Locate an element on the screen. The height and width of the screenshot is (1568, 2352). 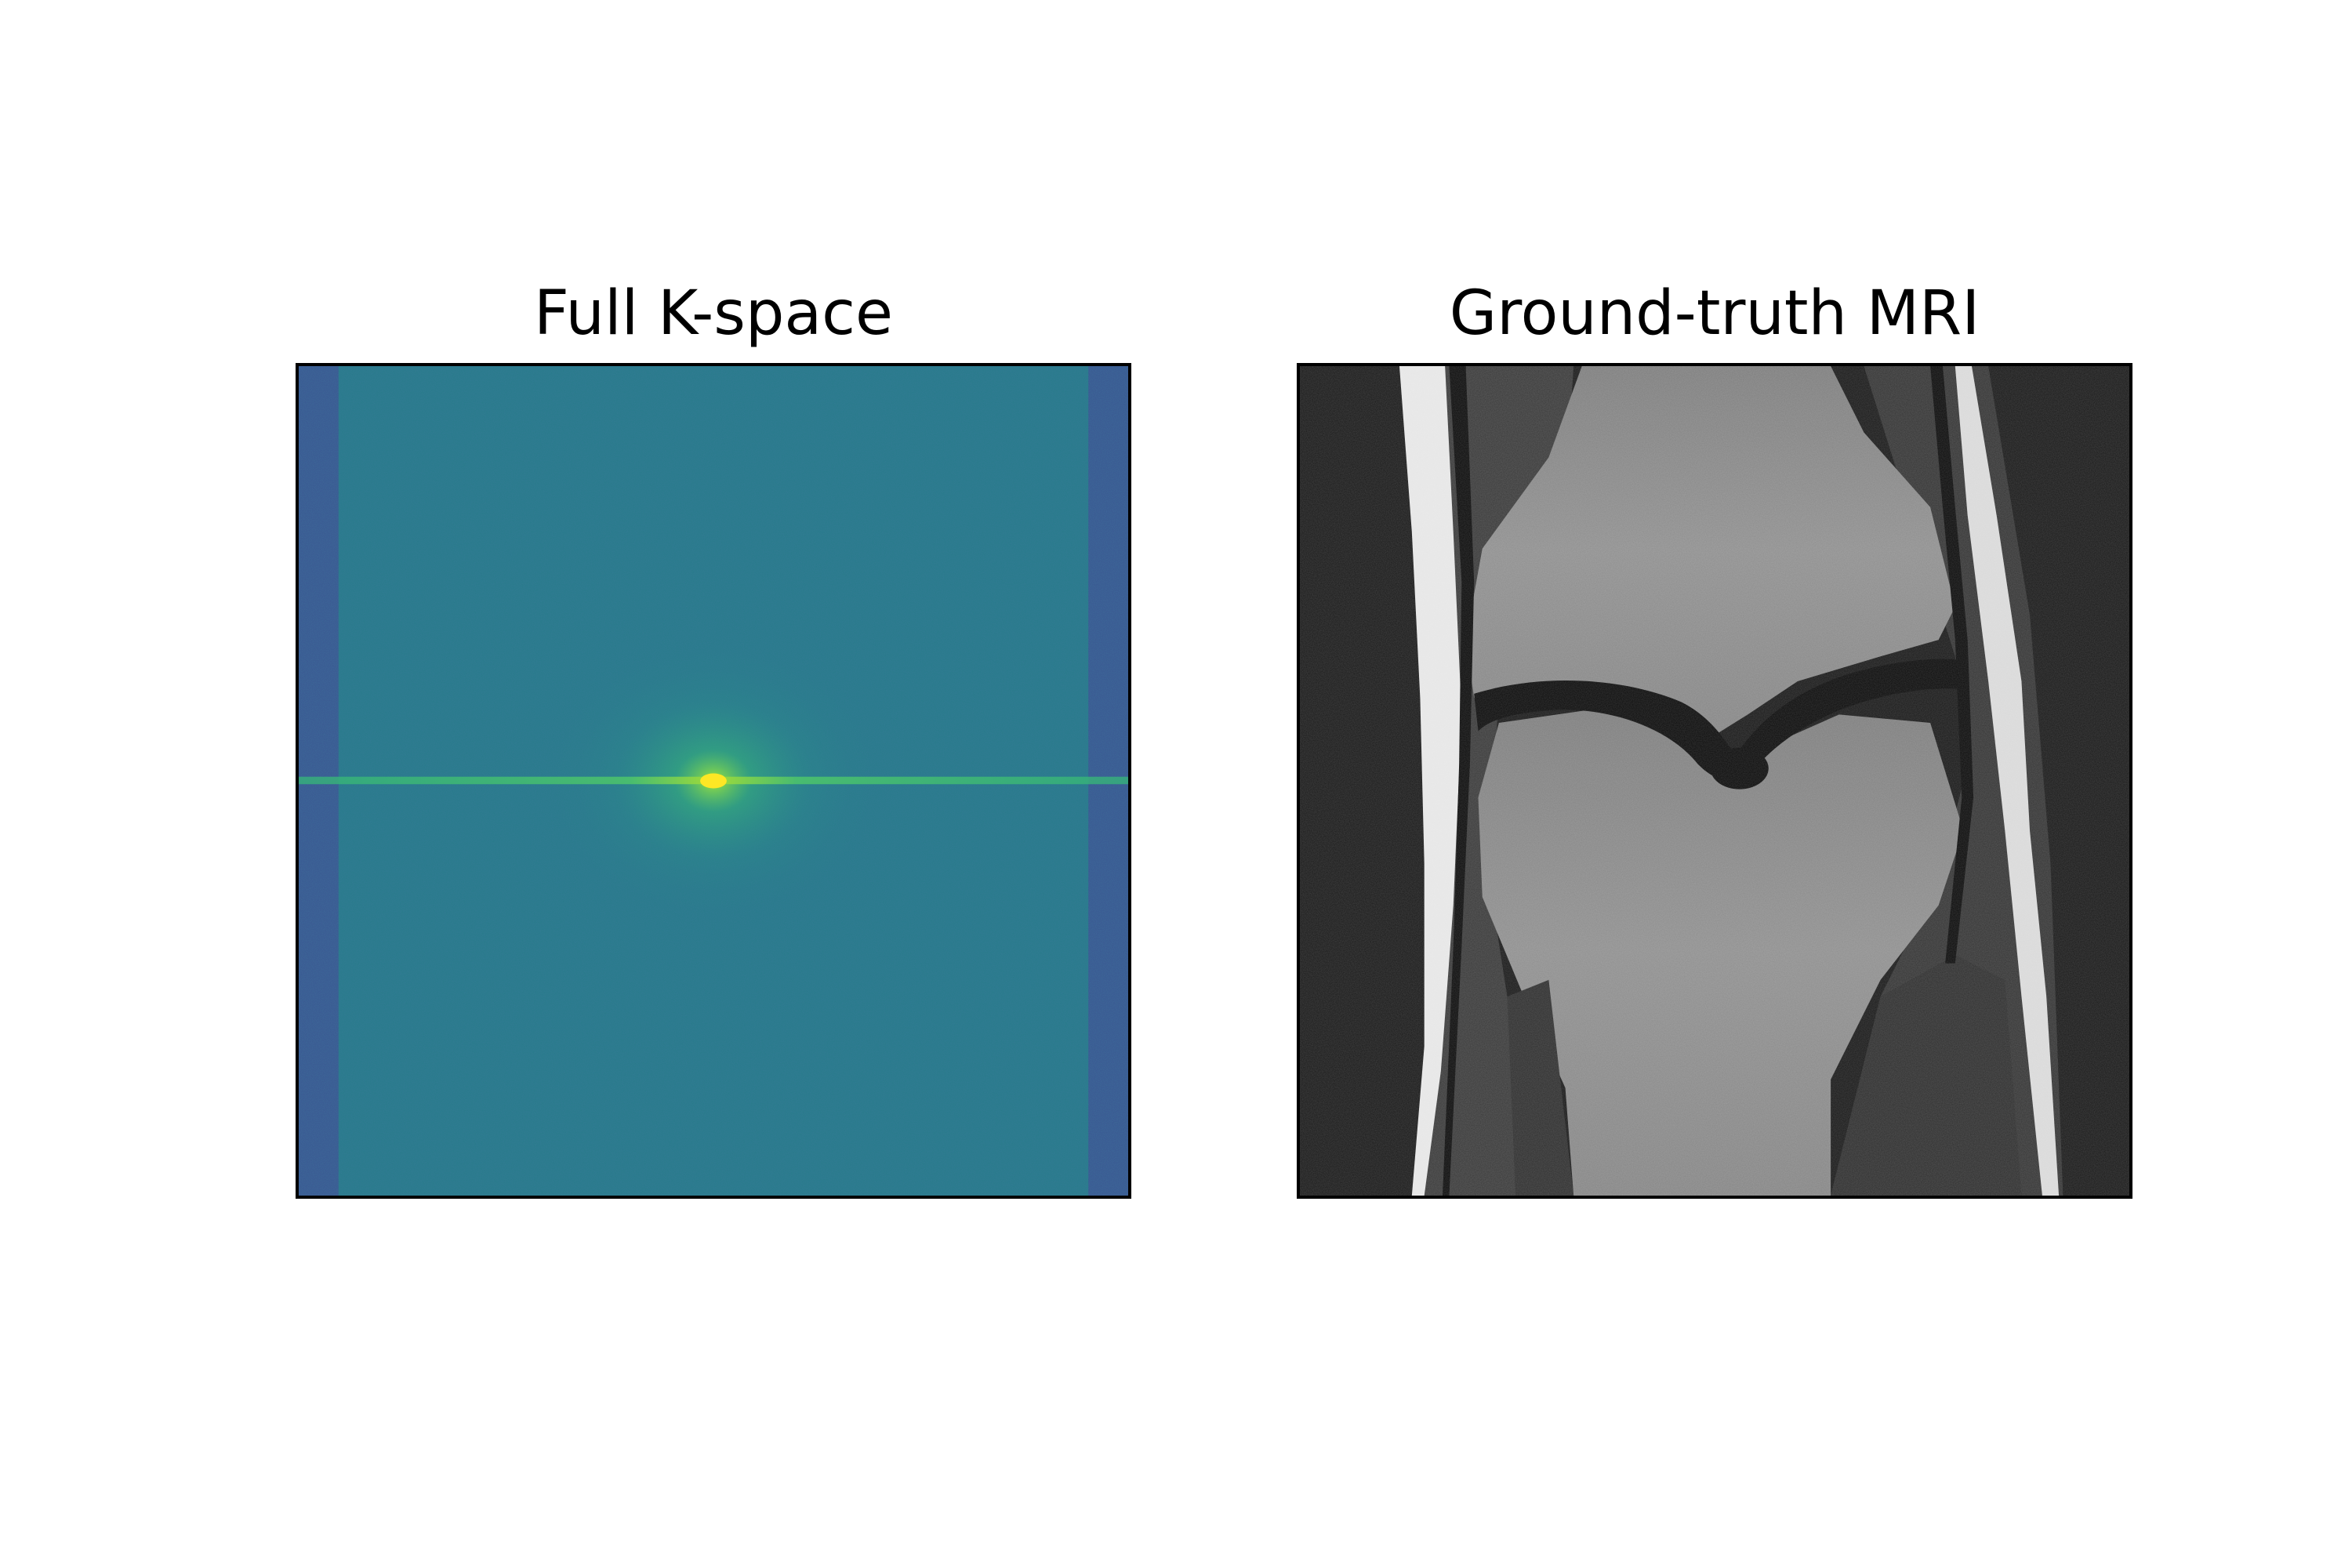
kspace-center-peak is located at coordinates (713, 781).